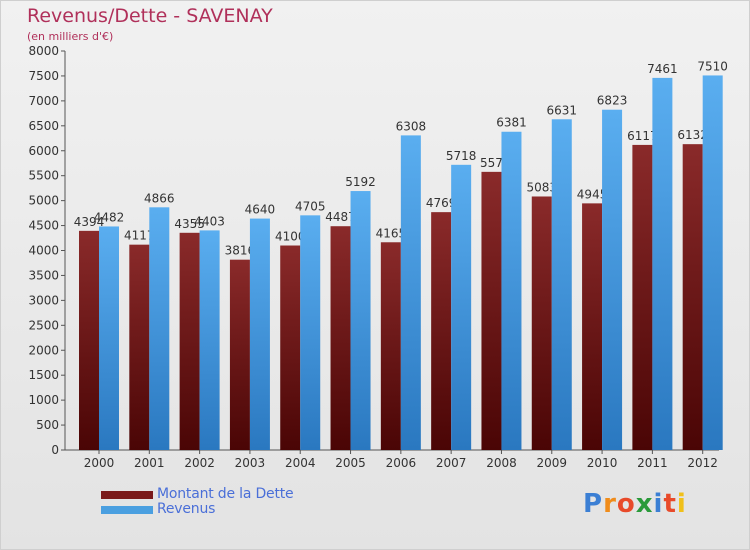 The image size is (750, 550). I want to click on logo-letter: r, so click(610, 504).